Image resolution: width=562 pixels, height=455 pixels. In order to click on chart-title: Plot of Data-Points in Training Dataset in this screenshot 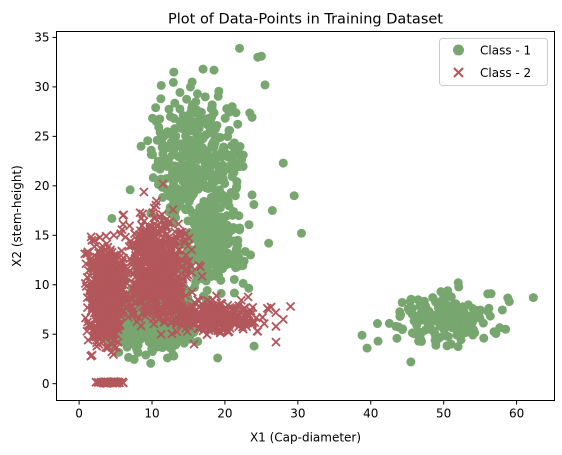, I will do `click(305, 20)`.